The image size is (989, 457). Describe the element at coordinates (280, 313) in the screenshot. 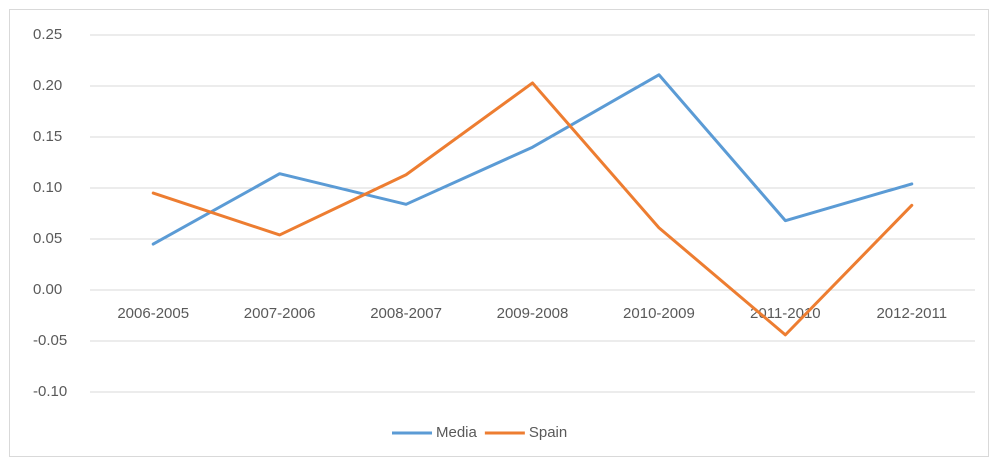

I see `x-tick-label: 2007-2006` at that location.